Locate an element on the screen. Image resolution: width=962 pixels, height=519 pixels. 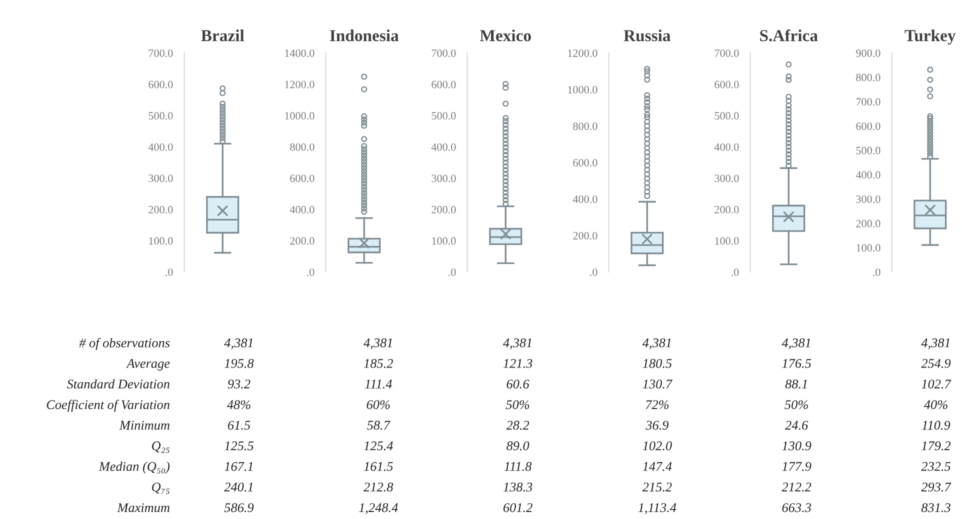
text: 130.7 is located at coordinates (657, 384).